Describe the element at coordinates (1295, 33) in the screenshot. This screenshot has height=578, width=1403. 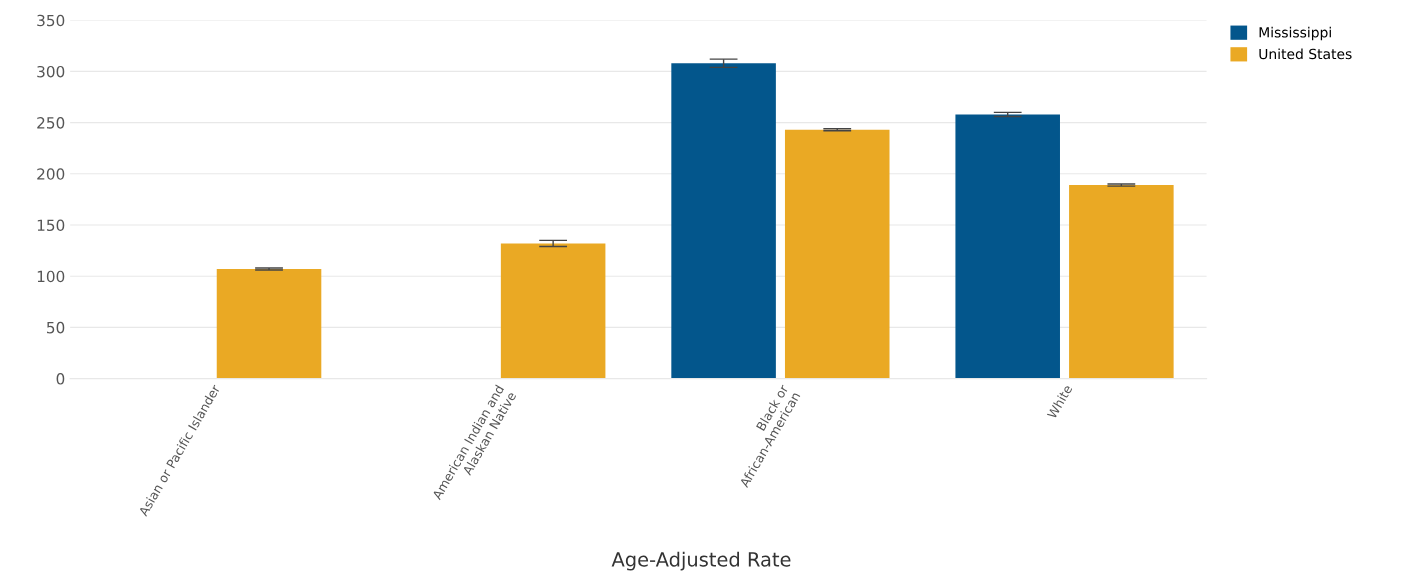
I see `legend-label: Mississippi` at that location.